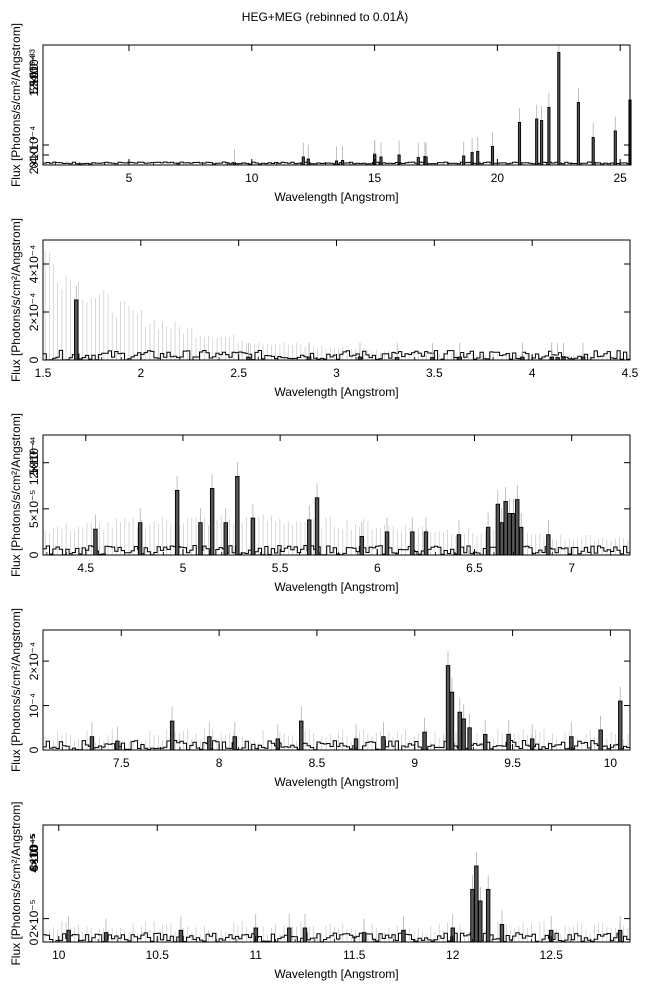  Describe the element at coordinates (140, 373) in the screenshot. I see `x-tick-label: 2` at that location.